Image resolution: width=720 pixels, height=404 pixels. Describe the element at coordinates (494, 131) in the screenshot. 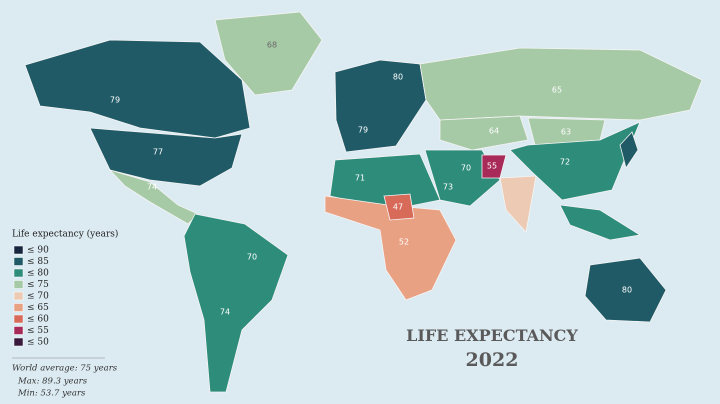

I see `region-value: 64` at that location.